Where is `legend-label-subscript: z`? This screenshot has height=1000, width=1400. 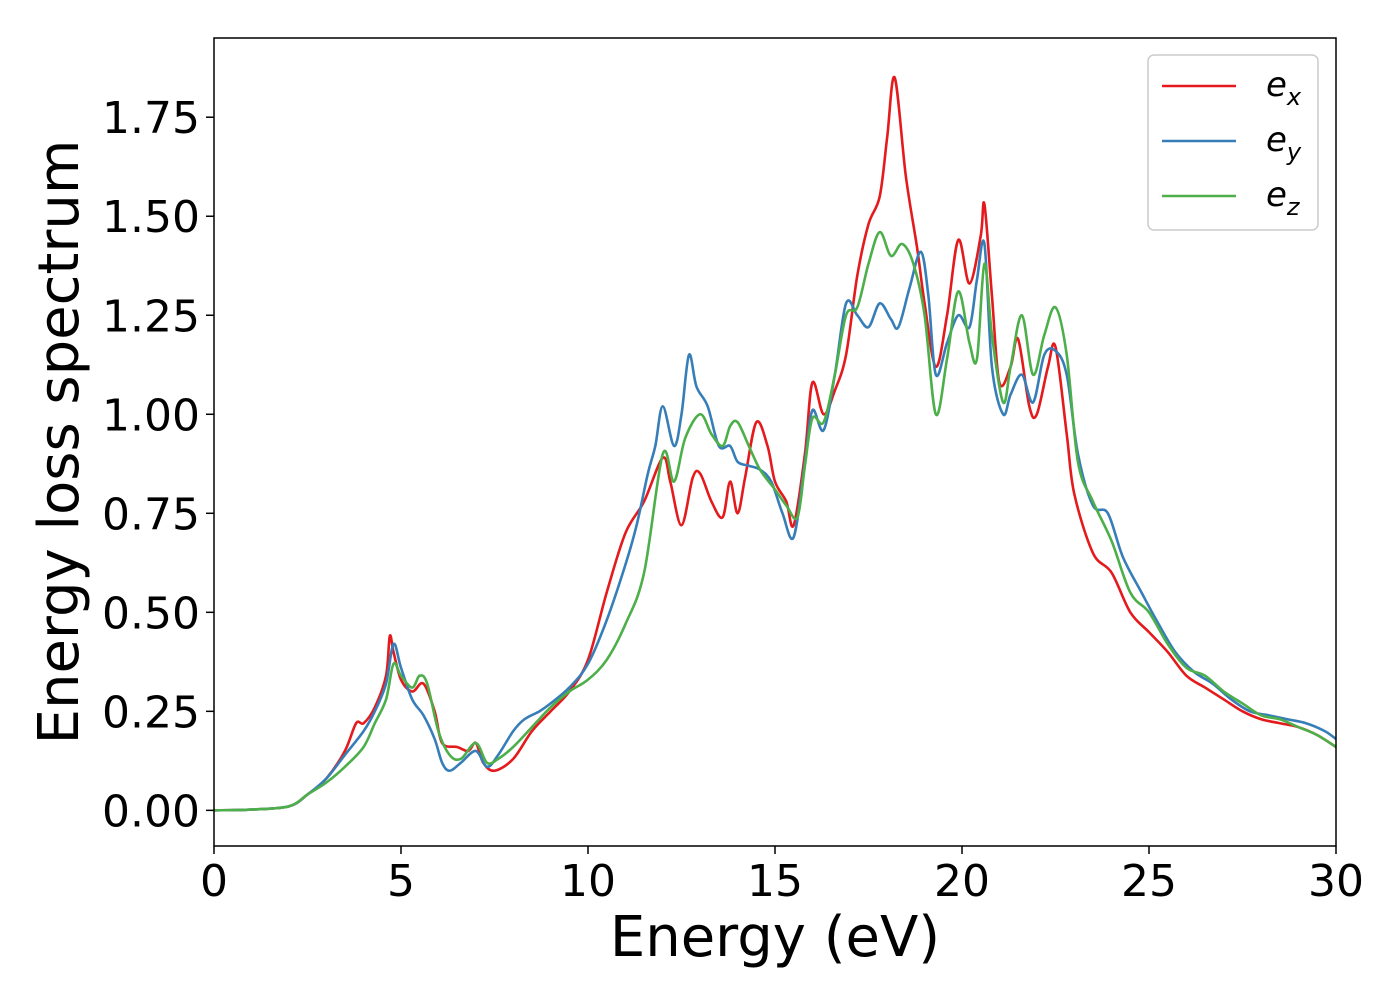 legend-label-subscript: z is located at coordinates (1293, 207).